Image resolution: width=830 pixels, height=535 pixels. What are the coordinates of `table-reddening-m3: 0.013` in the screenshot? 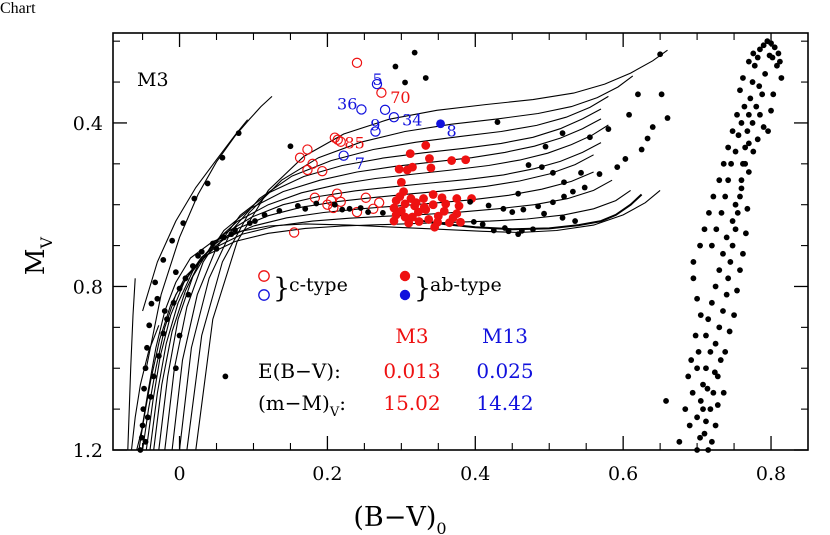 It's located at (411, 371).